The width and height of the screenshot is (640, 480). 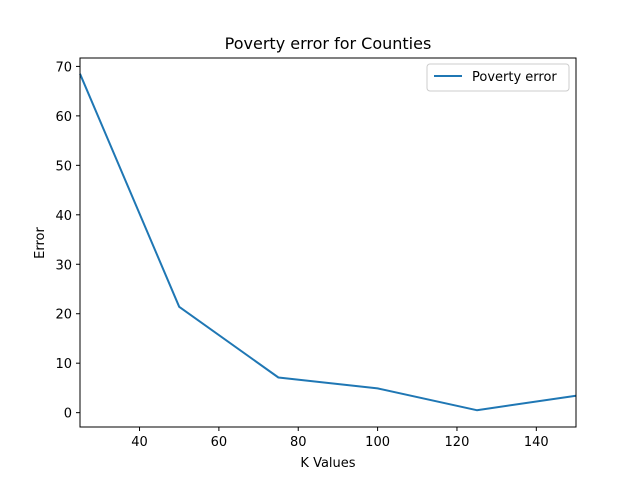 I want to click on y-tick-label: 20, so click(x=63, y=315).